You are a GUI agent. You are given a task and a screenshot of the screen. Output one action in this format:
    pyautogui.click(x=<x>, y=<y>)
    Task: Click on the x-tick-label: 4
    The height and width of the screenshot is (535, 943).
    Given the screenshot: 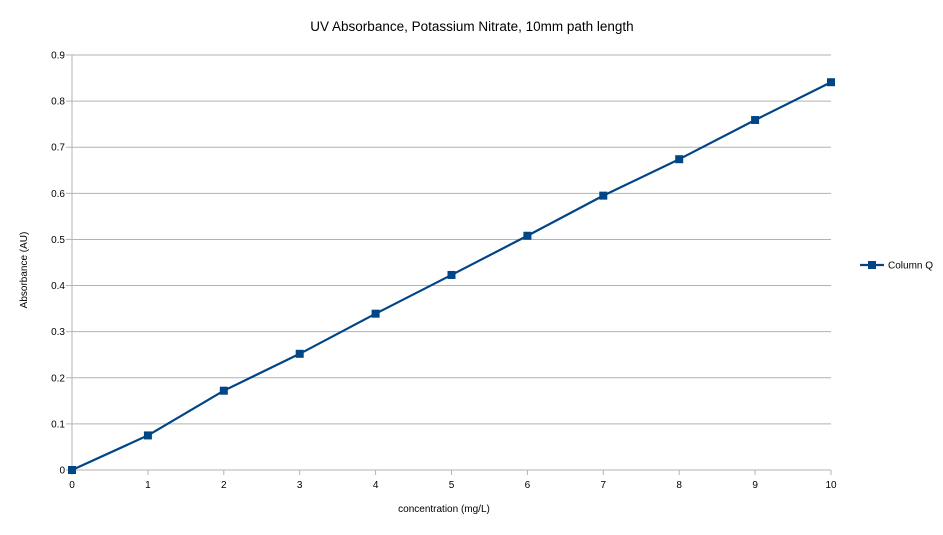 What is the action you would take?
    pyautogui.click(x=376, y=485)
    